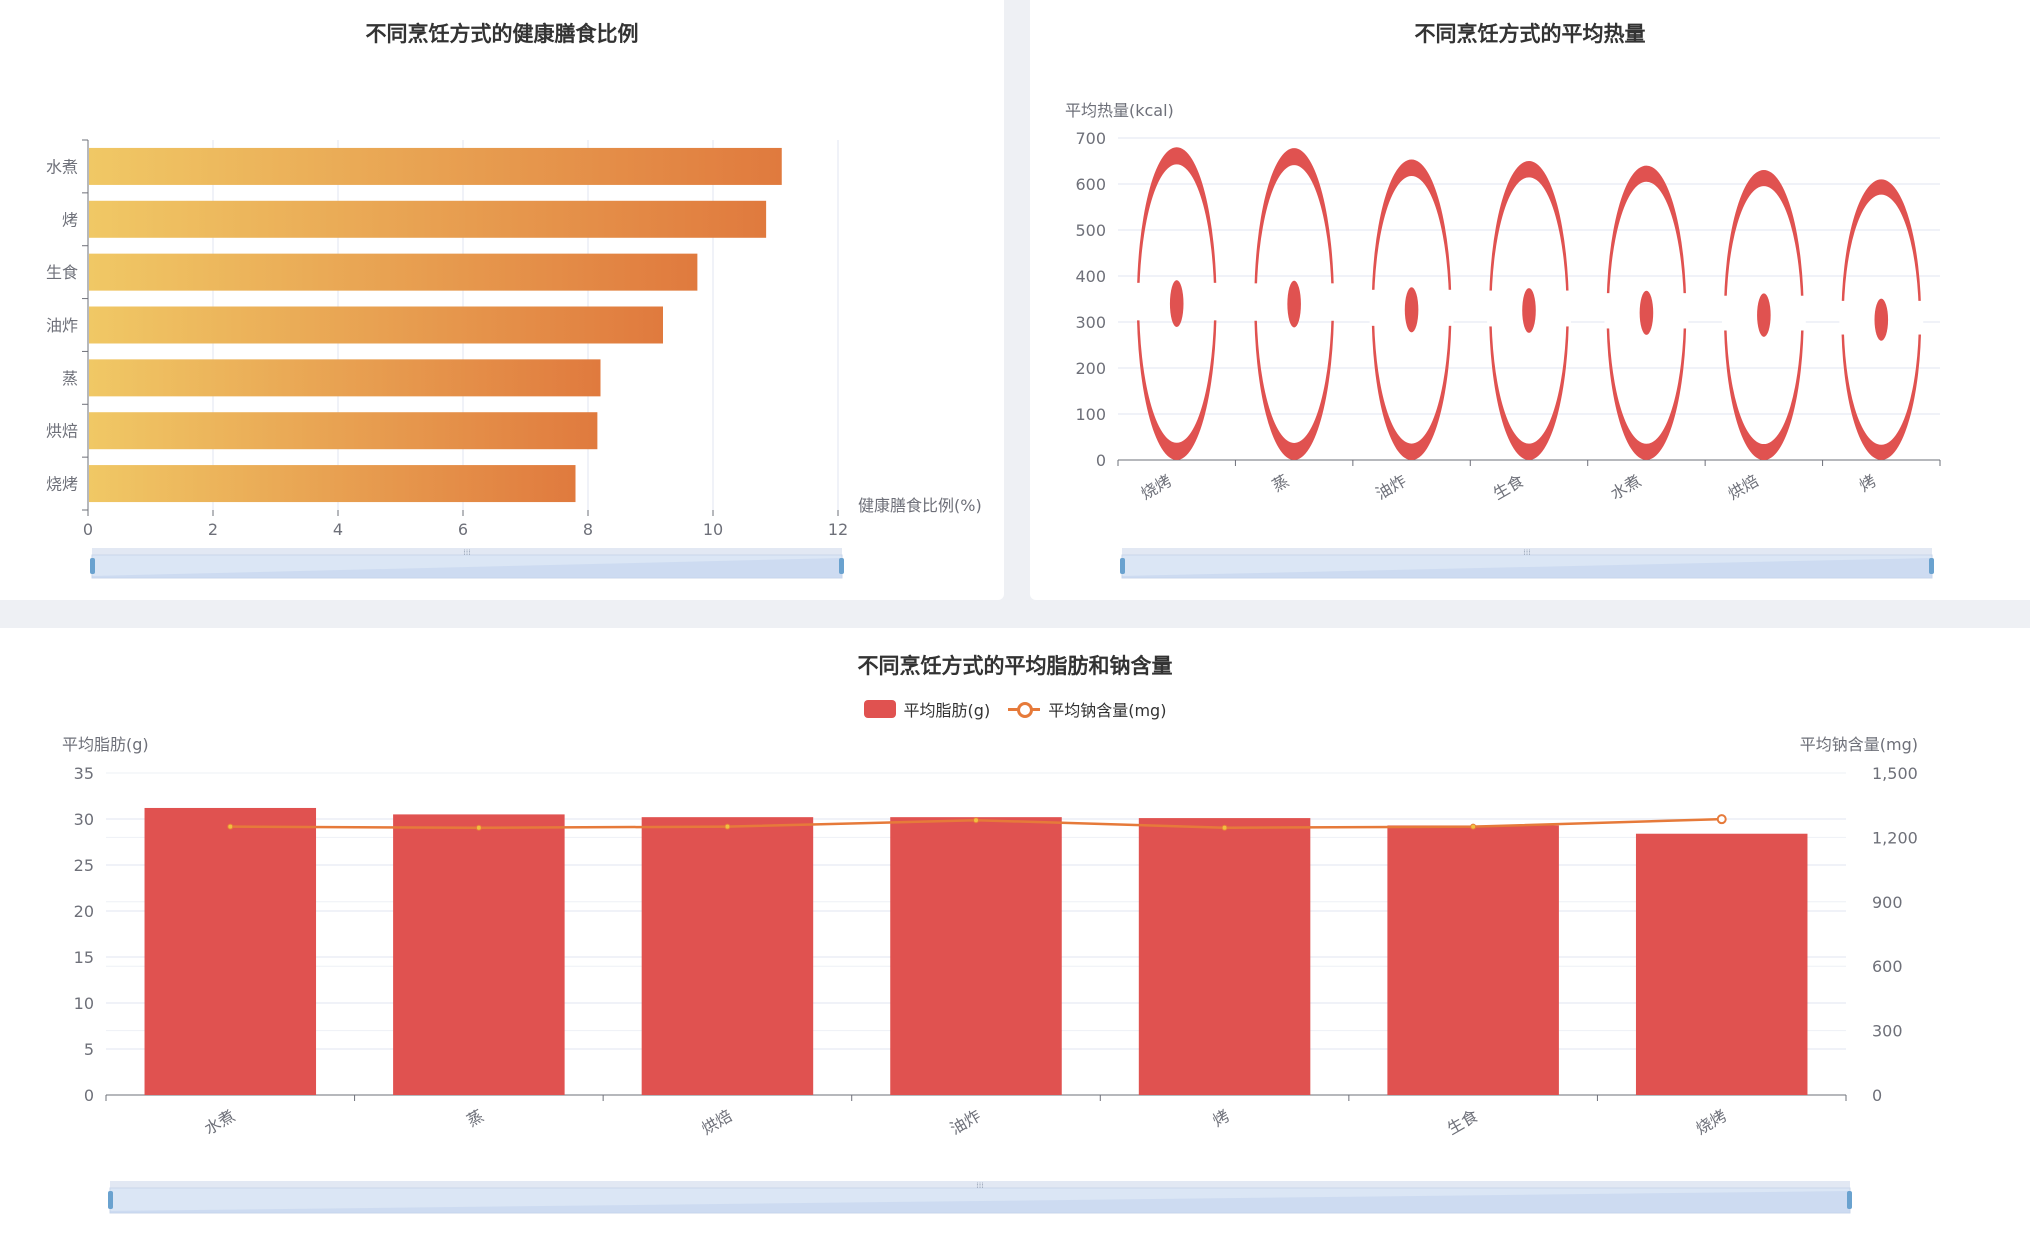 The image size is (2030, 1233). Describe the element at coordinates (70, 378) in the screenshot. I see `y-tick-label: 蒸` at that location.